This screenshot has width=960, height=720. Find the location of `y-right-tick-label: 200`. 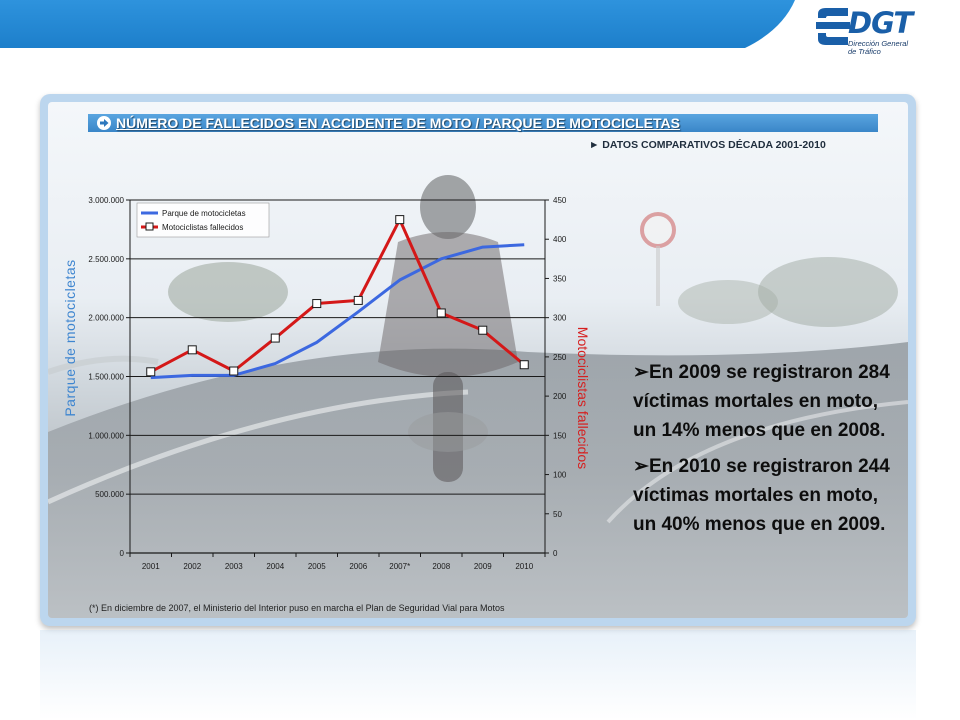

y-right-tick-label: 200 is located at coordinates (560, 396).